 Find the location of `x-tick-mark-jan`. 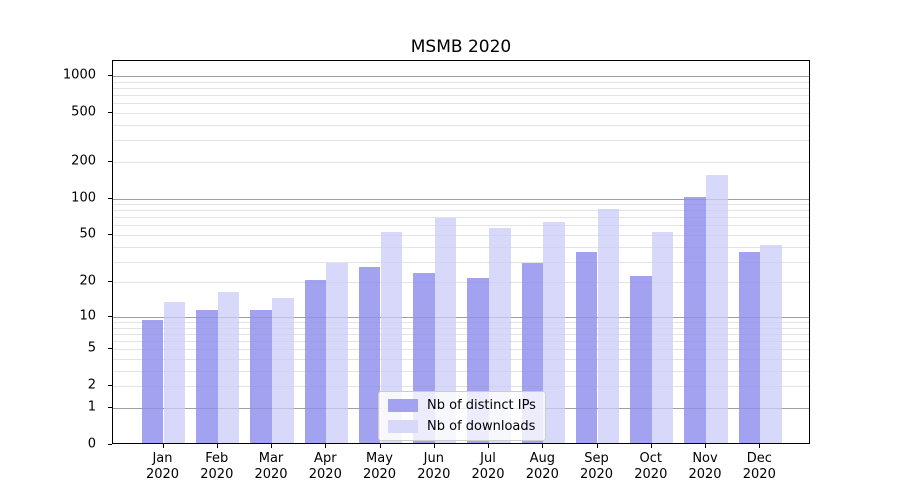

x-tick-mark-jan is located at coordinates (163, 446).